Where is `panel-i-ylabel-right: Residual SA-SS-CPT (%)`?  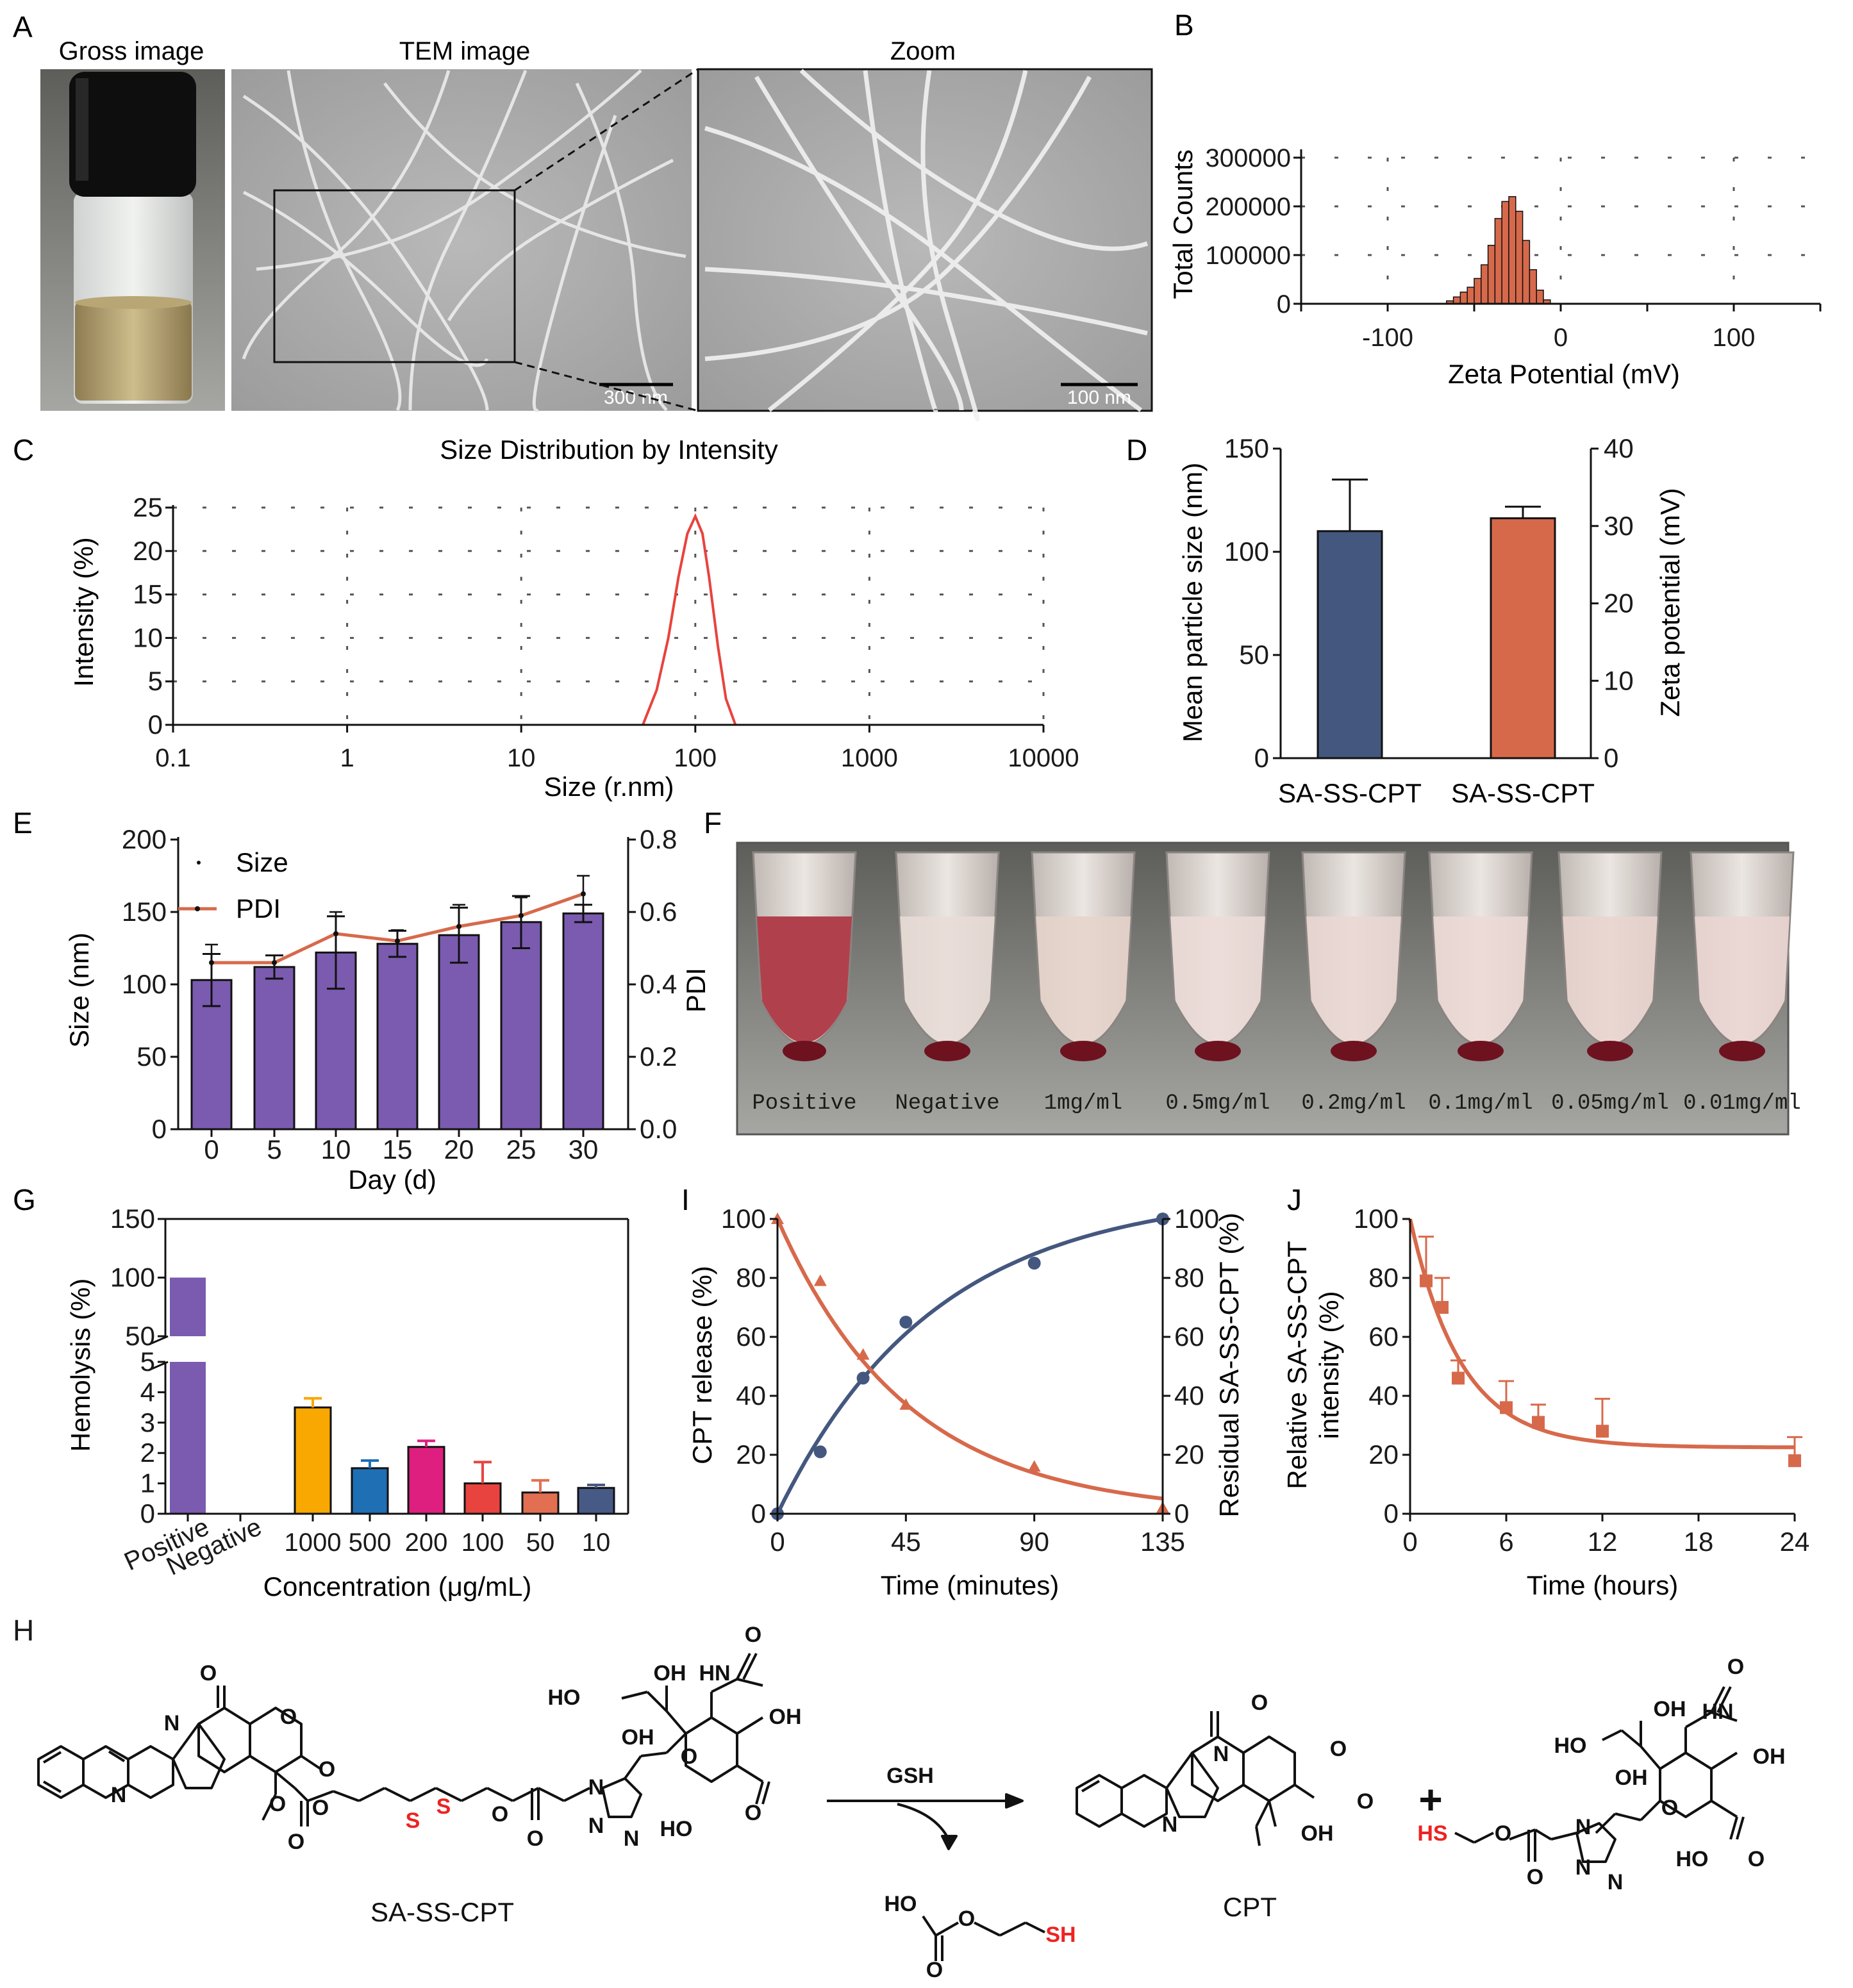 panel-i-ylabel-right: Residual SA-SS-CPT (%) is located at coordinates (1229, 1365).